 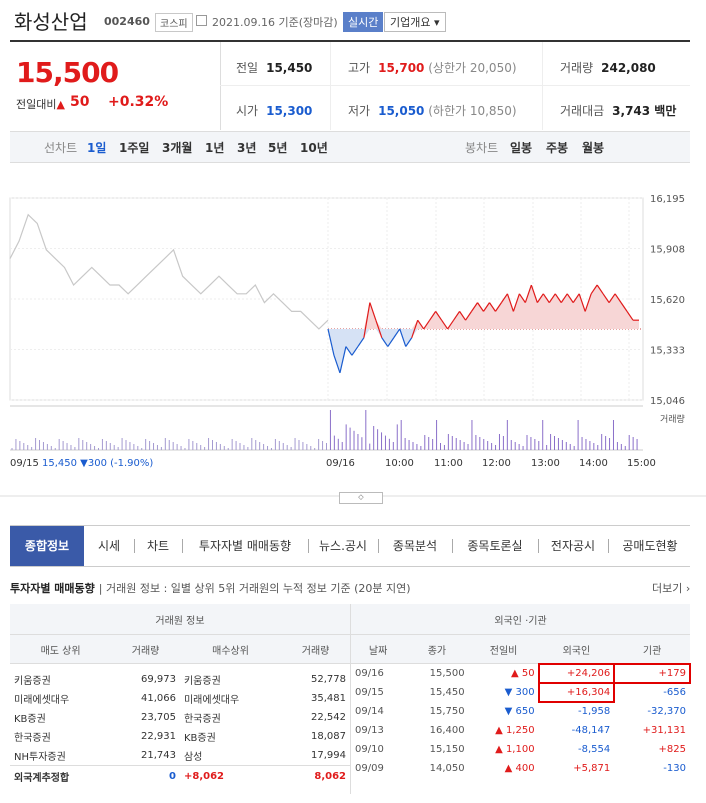 I want to click on broker-name: 삼성, so click(x=193, y=757).